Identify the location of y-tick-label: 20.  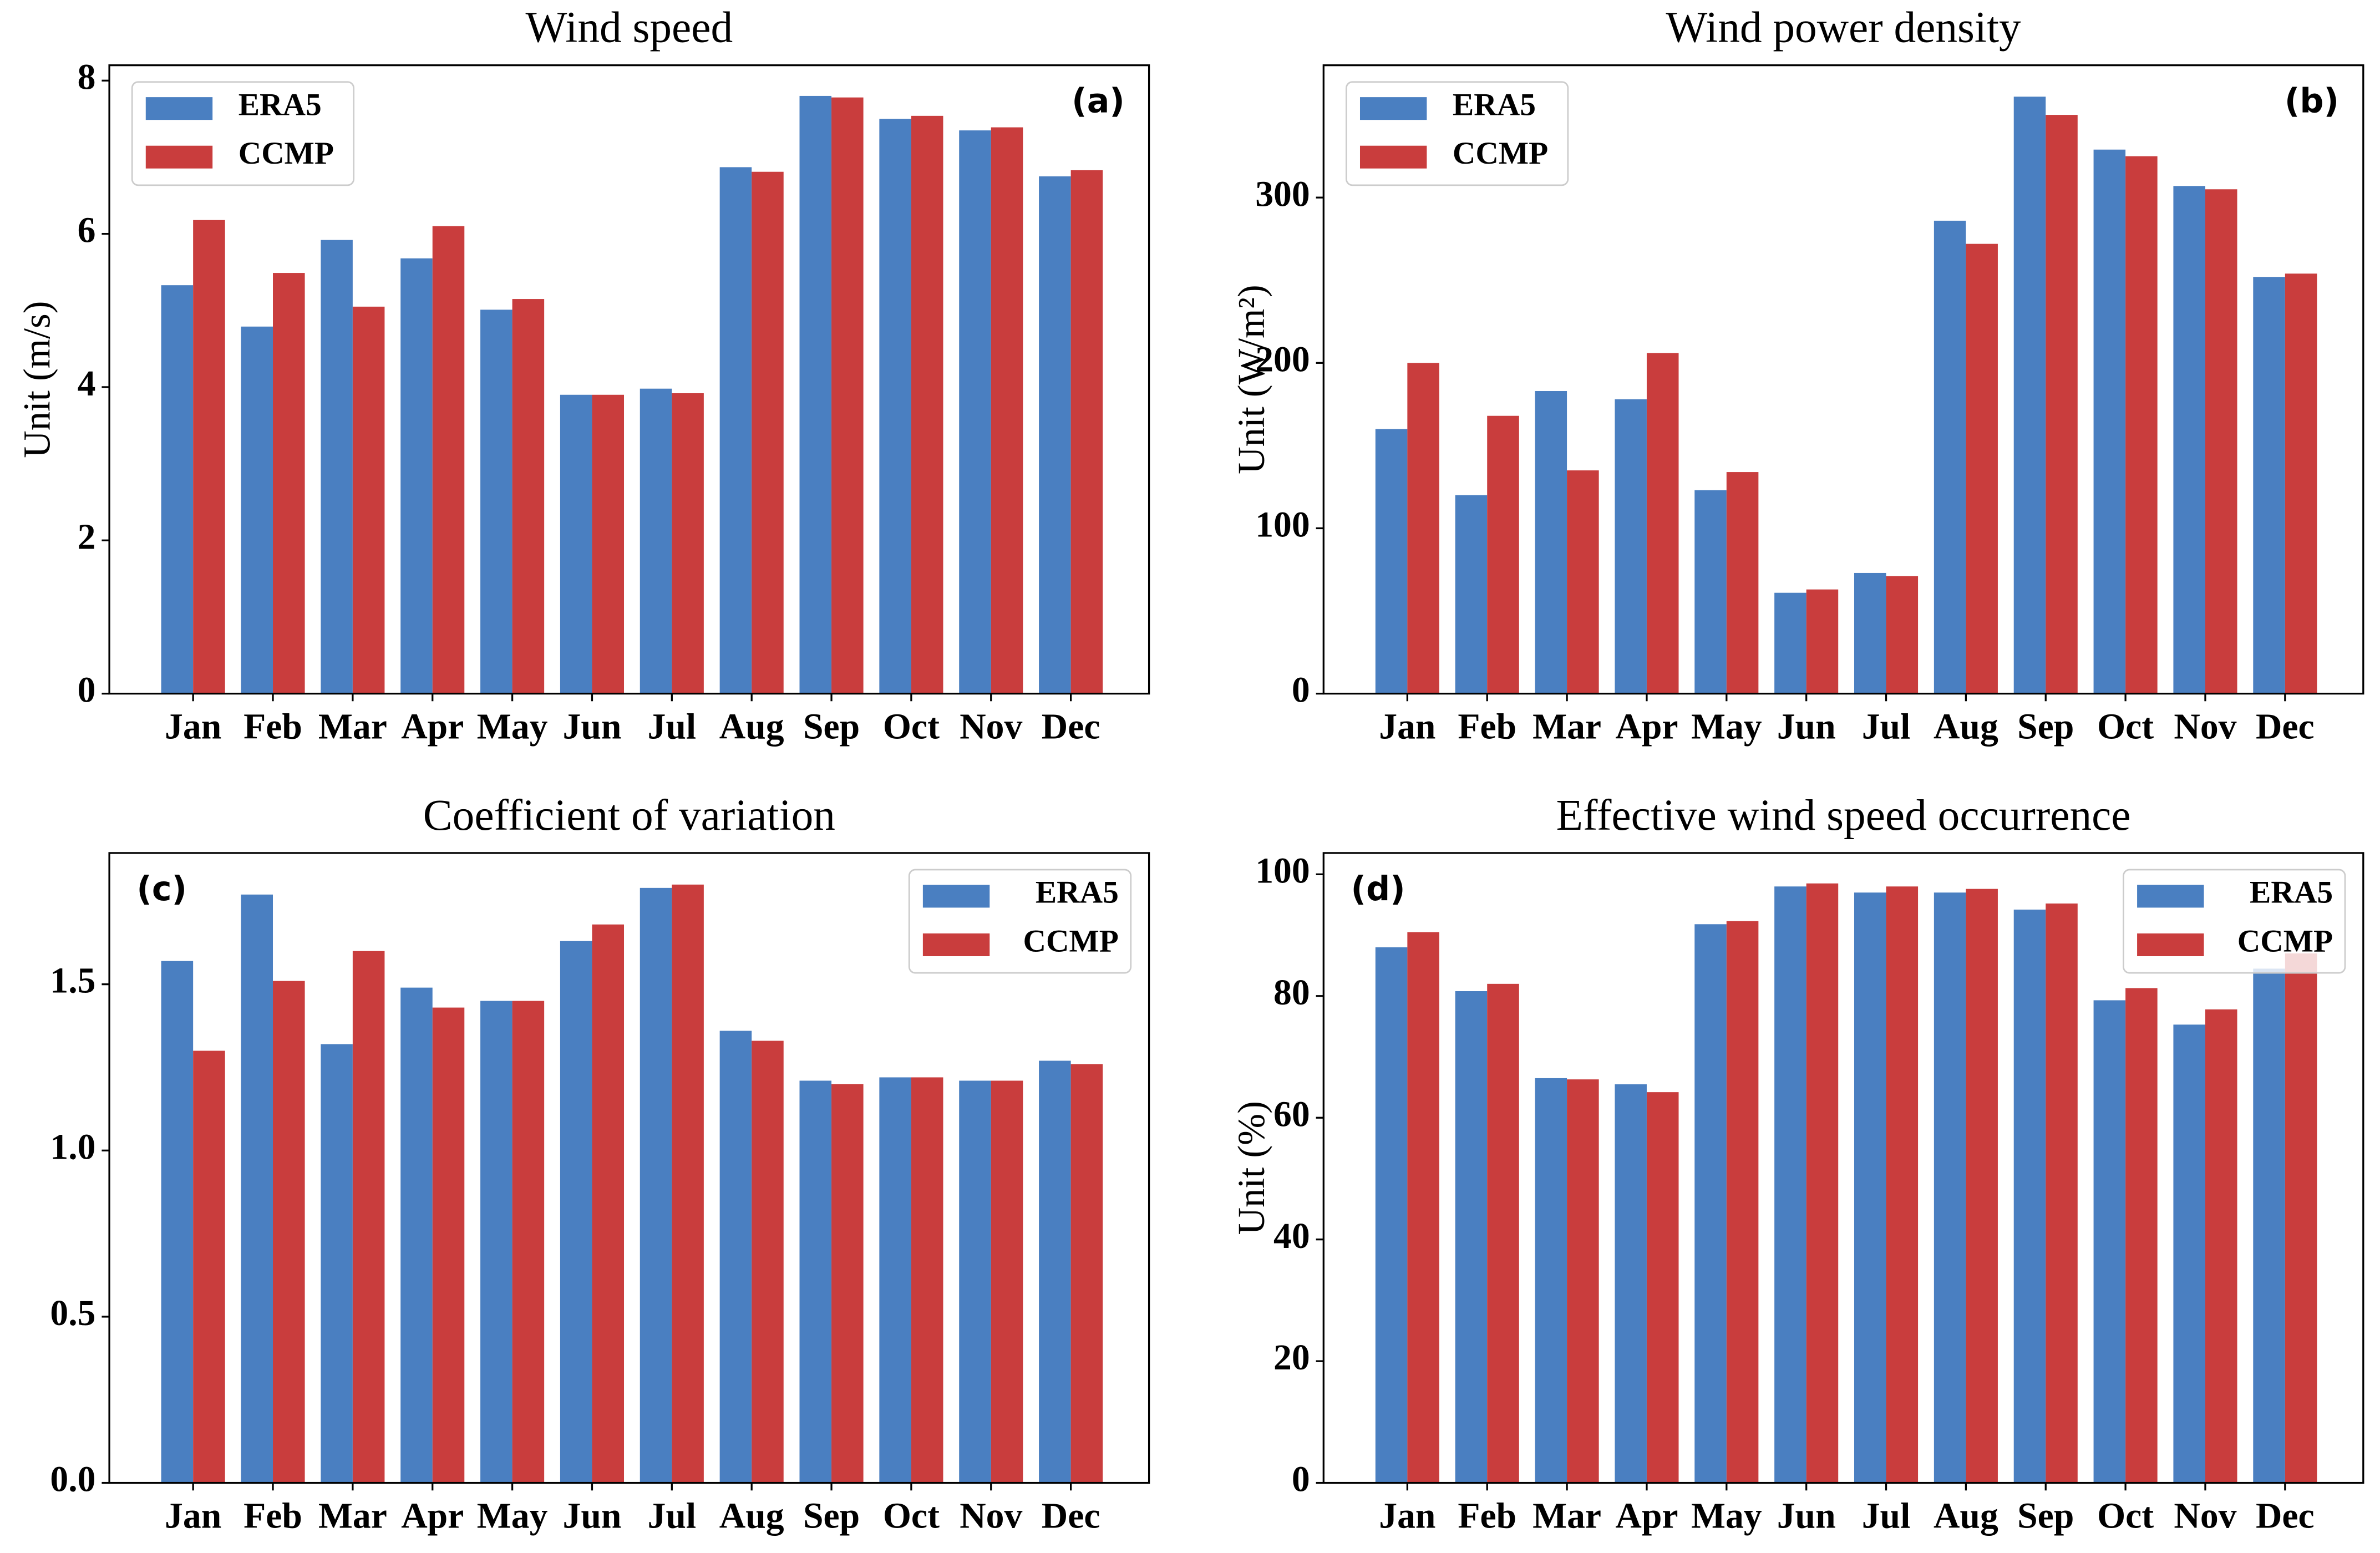
(1291, 1357).